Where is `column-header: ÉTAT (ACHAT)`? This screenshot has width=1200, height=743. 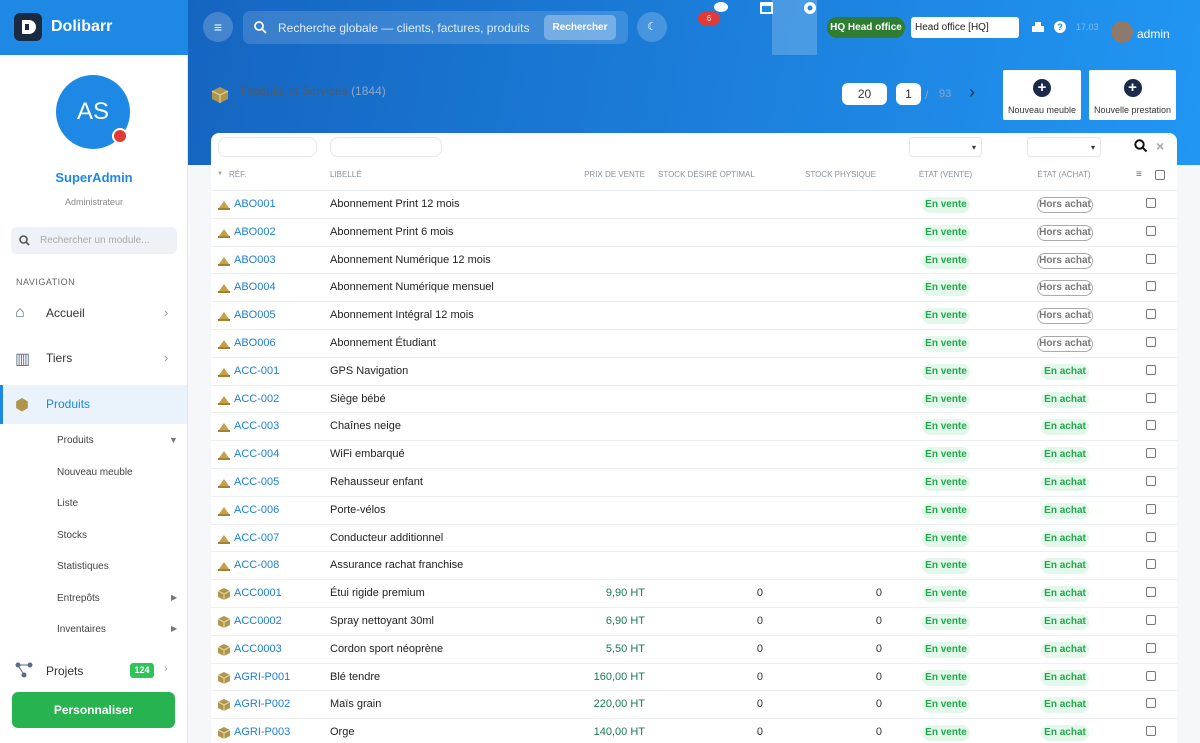
column-header: ÉTAT (ACHAT) is located at coordinates (1064, 174).